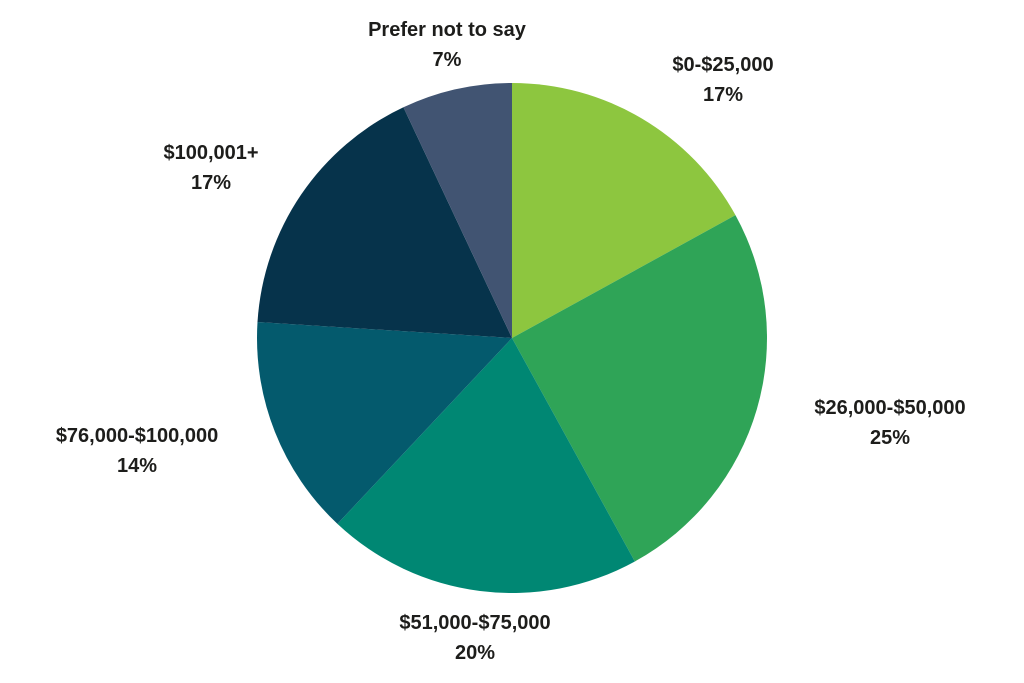  Describe the element at coordinates (889, 423) in the screenshot. I see `slice-label-1: $26,000-$50,000 25%` at that location.